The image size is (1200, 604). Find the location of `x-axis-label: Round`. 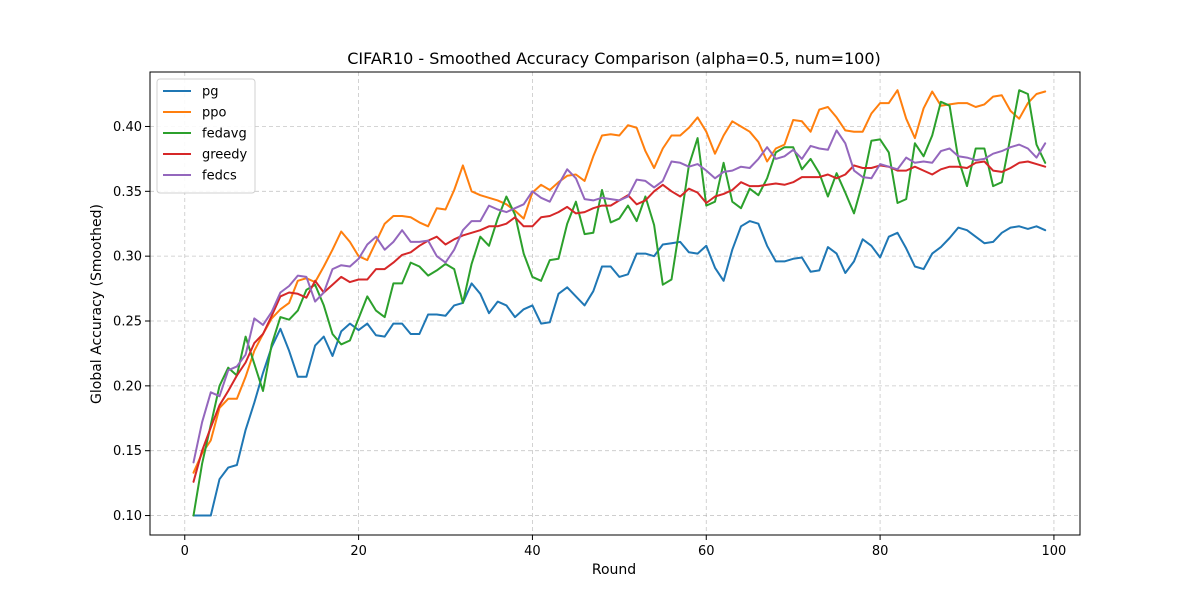

x-axis-label: Round is located at coordinates (614, 570).